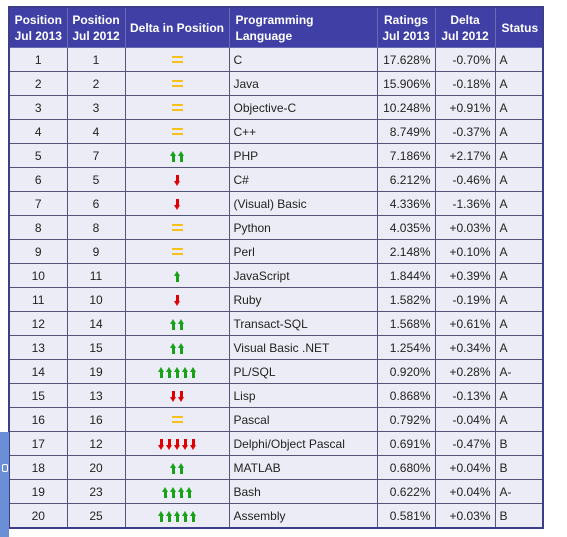 The height and width of the screenshot is (537, 567). I want to click on cell-position-2013: 5, so click(38, 155).